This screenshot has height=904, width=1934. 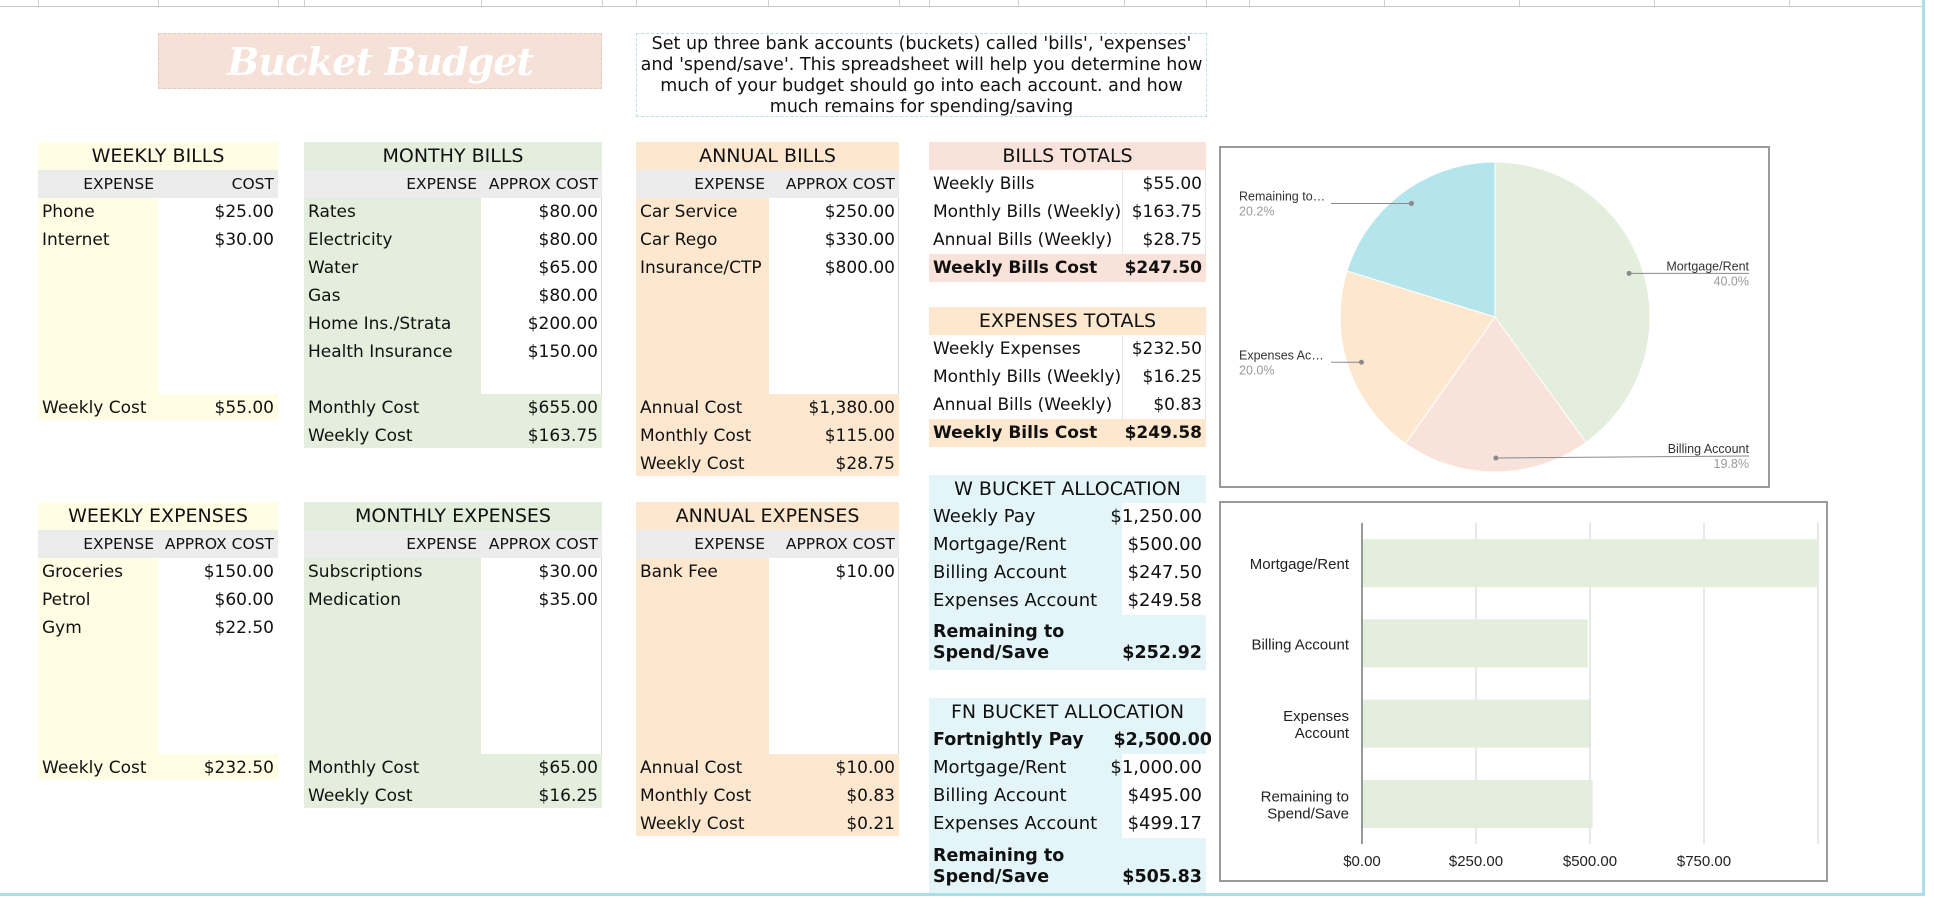 I want to click on total-row: Monthly Cost $655.00, so click(x=453, y=408).